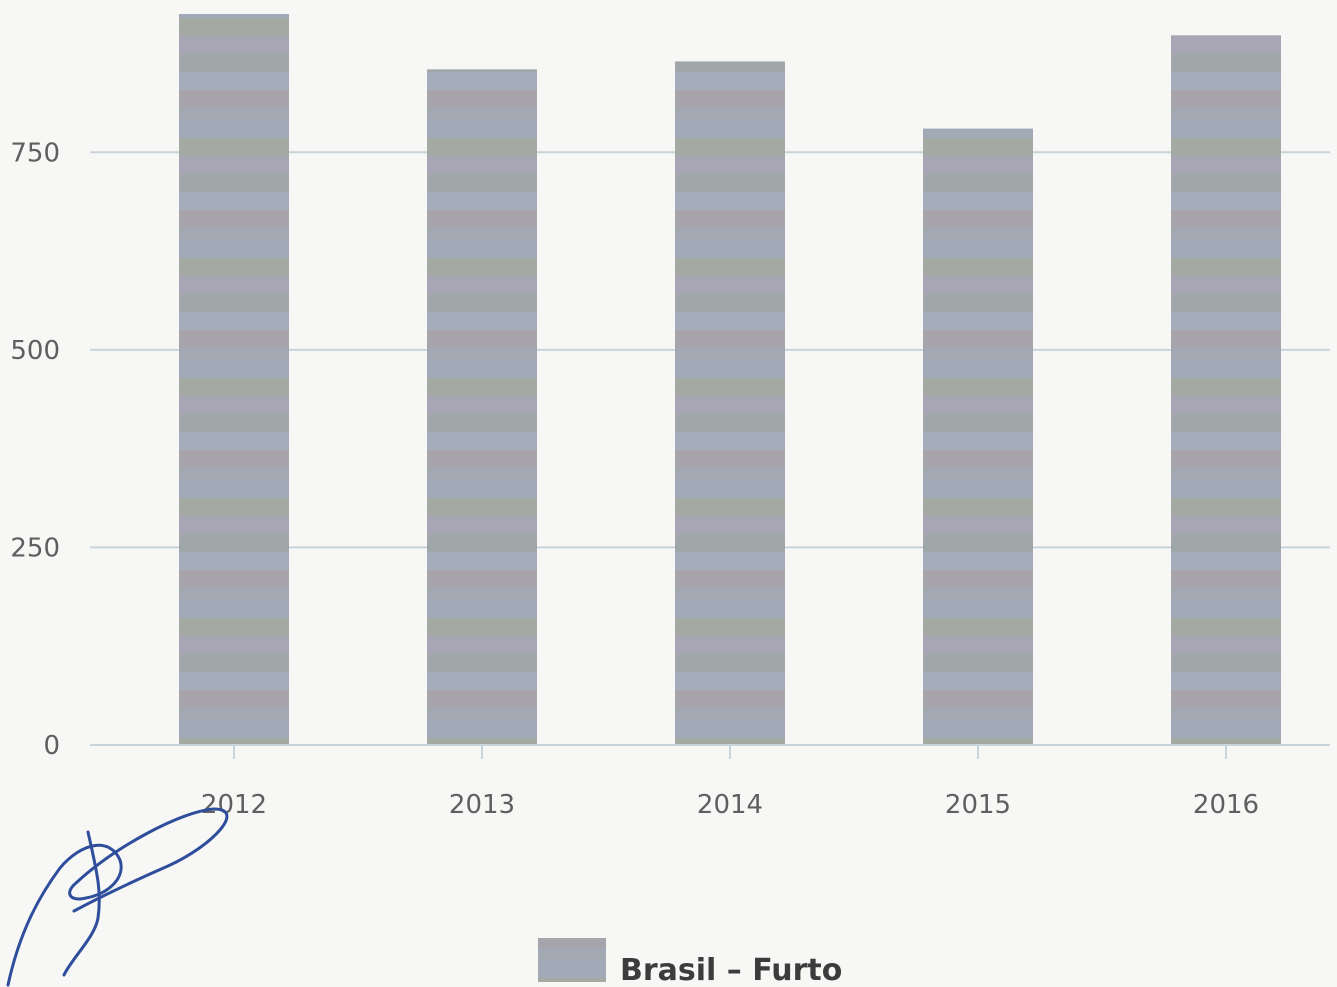 This screenshot has height=987, width=1337. What do you see at coordinates (51, 746) in the screenshot?
I see `y-tick-label: 0` at bounding box center [51, 746].